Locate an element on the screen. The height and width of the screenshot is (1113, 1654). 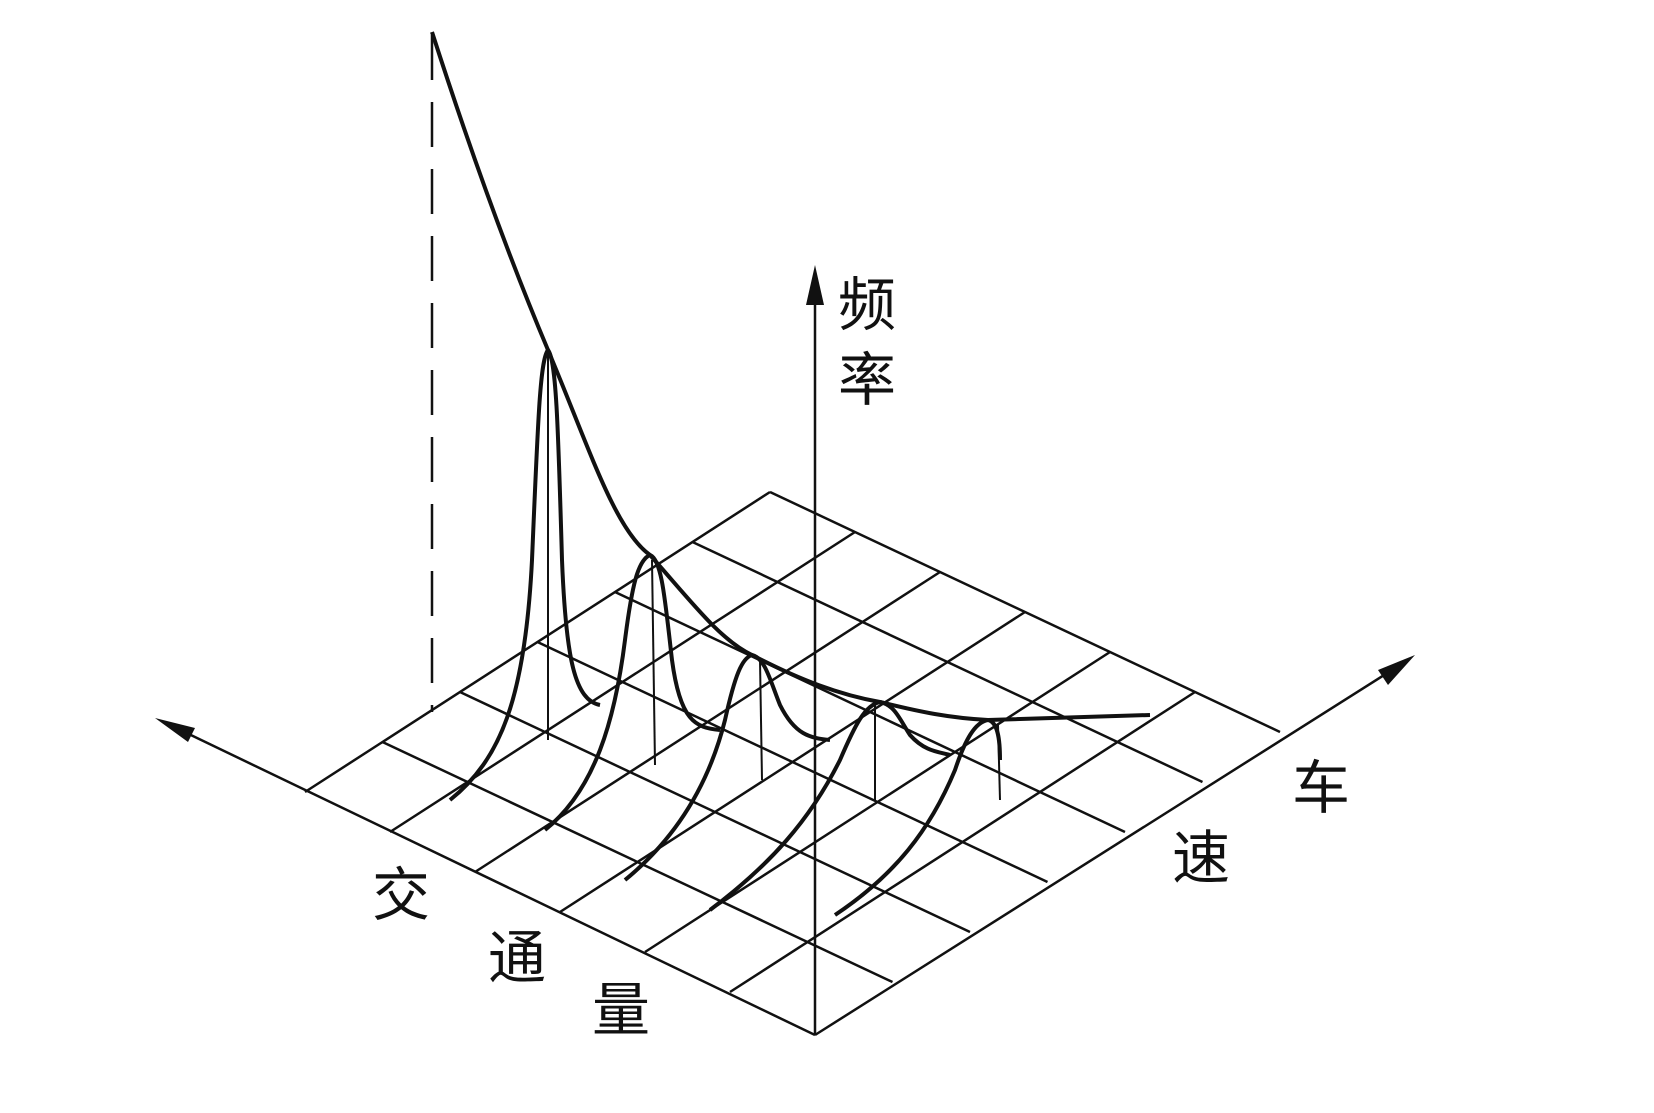
speed-label-char-2: 速 is located at coordinates (1201, 858).